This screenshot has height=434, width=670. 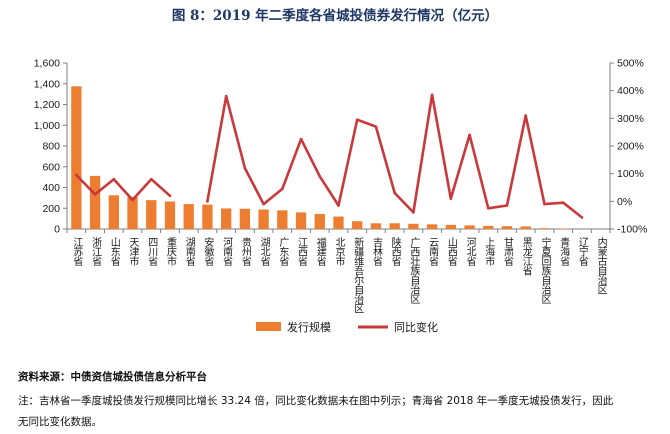 I want to click on left-tick-label: 200, so click(x=51, y=209).